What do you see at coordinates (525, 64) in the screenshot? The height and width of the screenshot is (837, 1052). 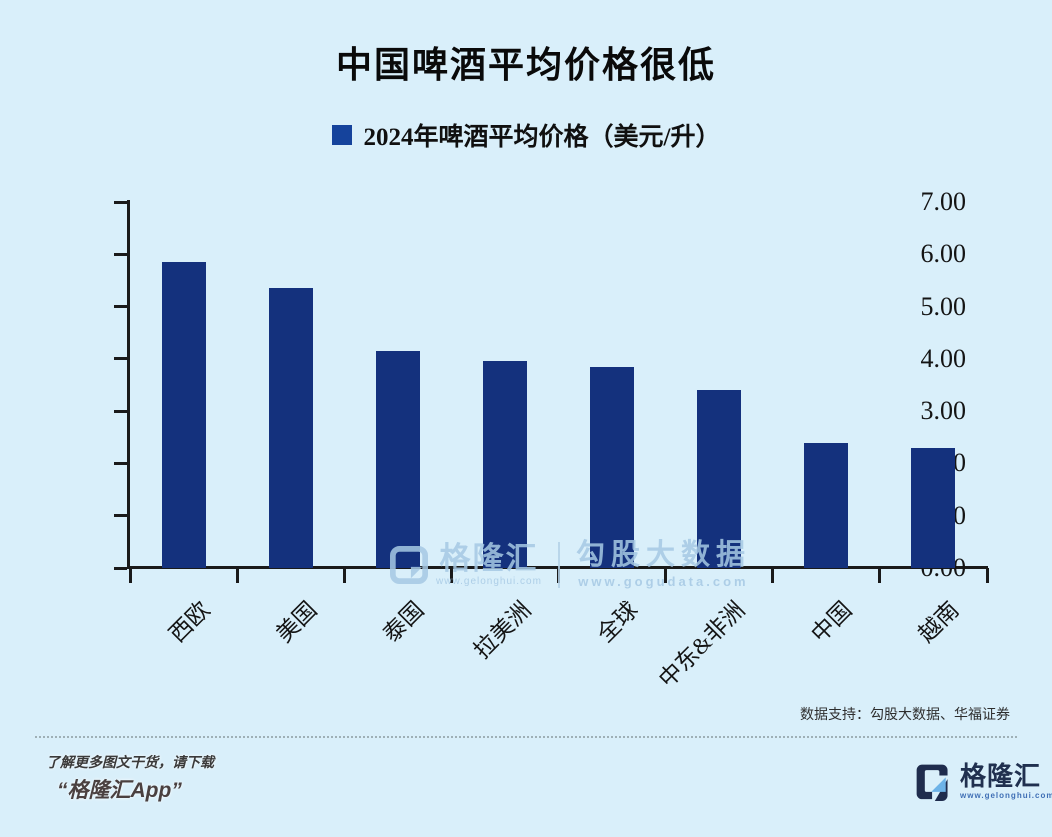 I see `chart-title: 中国啤酒平均价格很低` at bounding box center [525, 64].